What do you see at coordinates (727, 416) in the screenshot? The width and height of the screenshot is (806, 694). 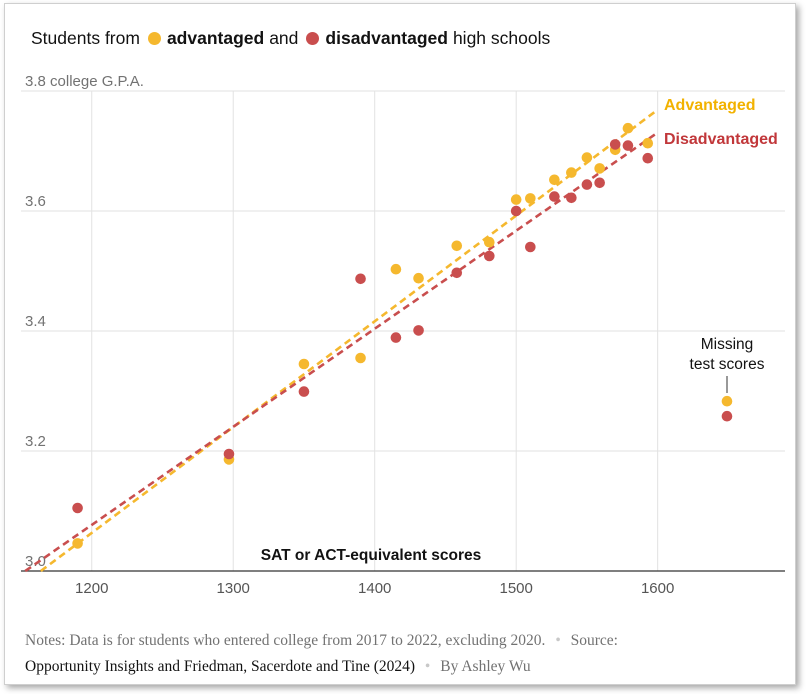 I see `missing-disadvantaged-point` at bounding box center [727, 416].